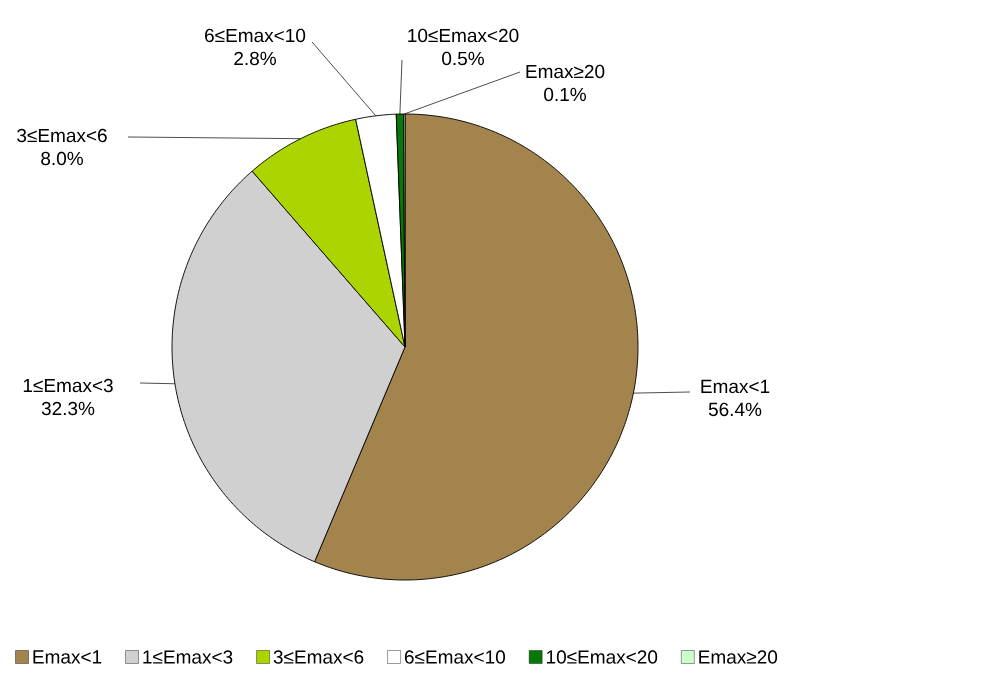 The image size is (1008, 696). I want to click on legend-label: Emax<1, so click(67, 657).